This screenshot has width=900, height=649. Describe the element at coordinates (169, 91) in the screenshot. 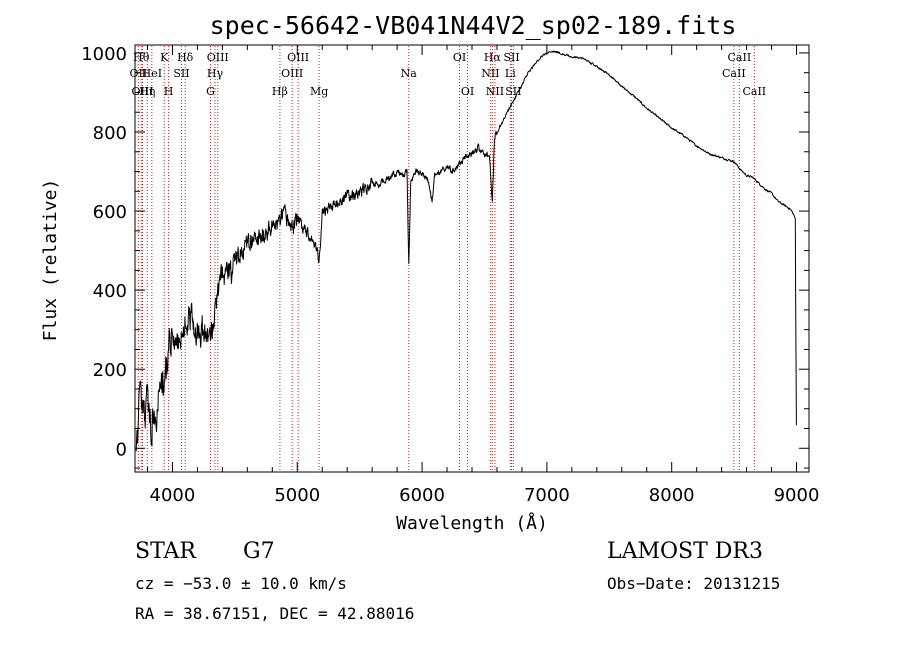

I see `line-label: H` at that location.